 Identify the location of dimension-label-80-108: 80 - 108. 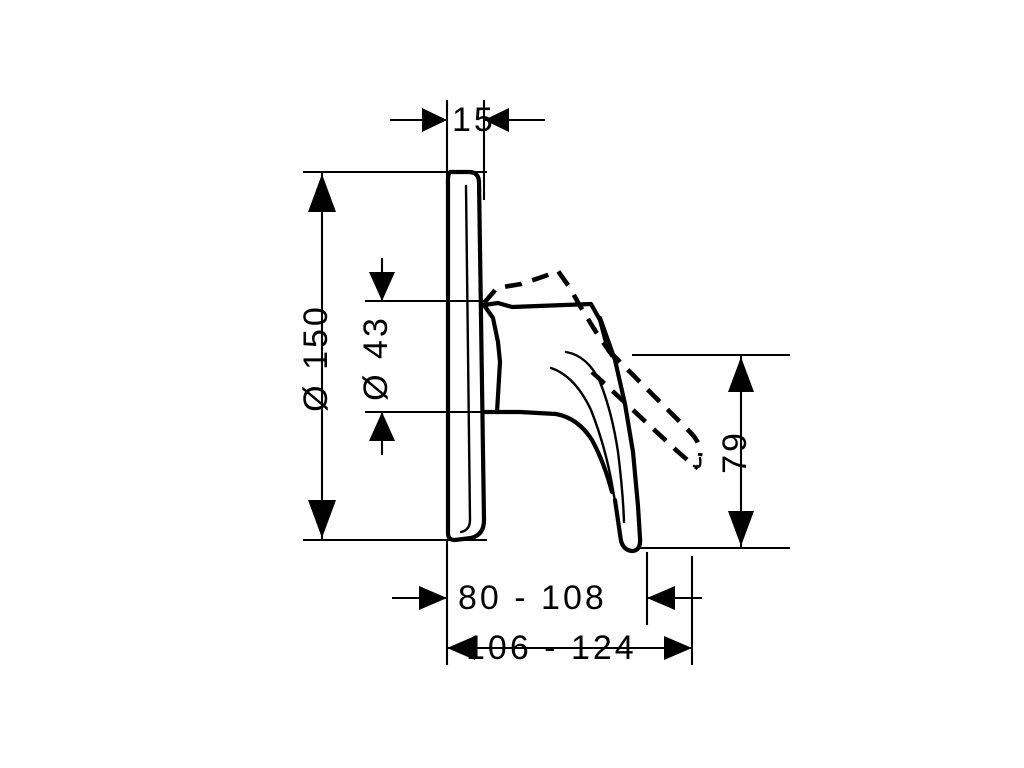
(532, 598).